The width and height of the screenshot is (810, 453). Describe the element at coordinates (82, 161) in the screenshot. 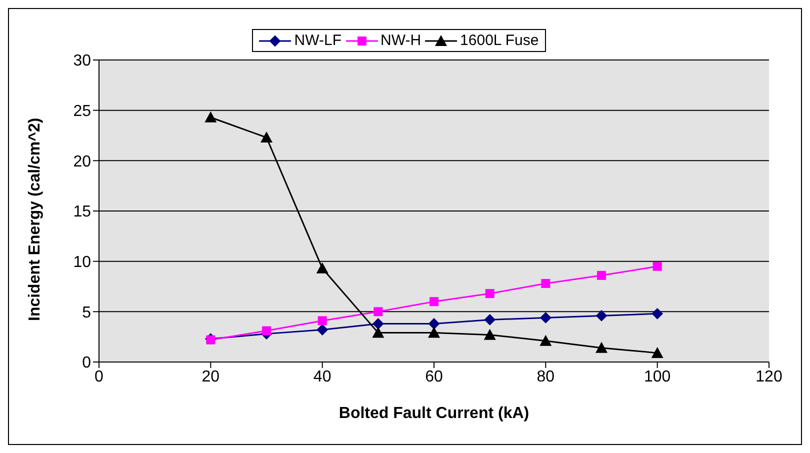

I see `y-tick-label: 20` at that location.